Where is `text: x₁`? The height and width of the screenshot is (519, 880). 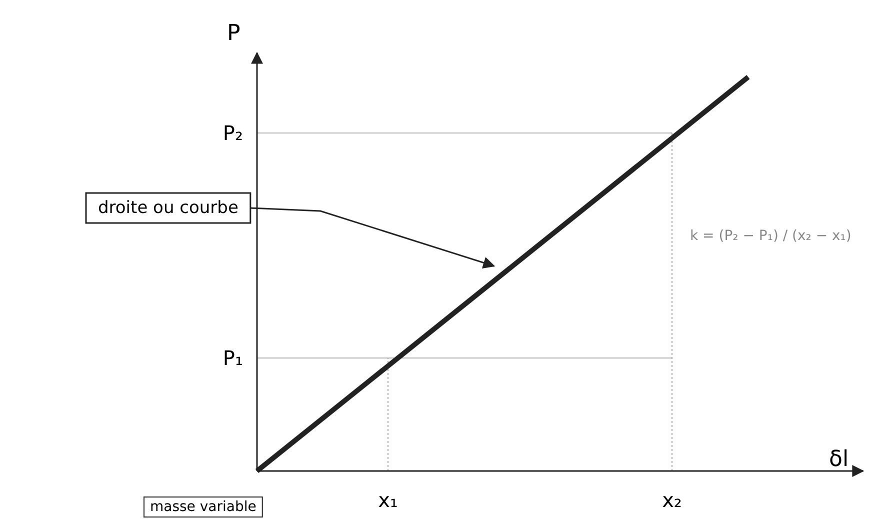 text: x₁ is located at coordinates (388, 500).